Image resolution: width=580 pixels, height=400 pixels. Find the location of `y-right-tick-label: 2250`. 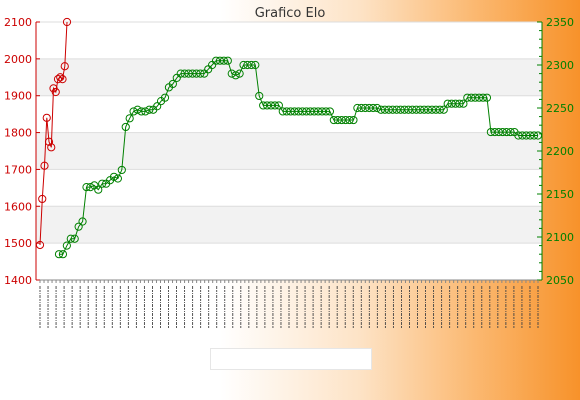

y-right-tick-label: 2250 is located at coordinates (560, 108).